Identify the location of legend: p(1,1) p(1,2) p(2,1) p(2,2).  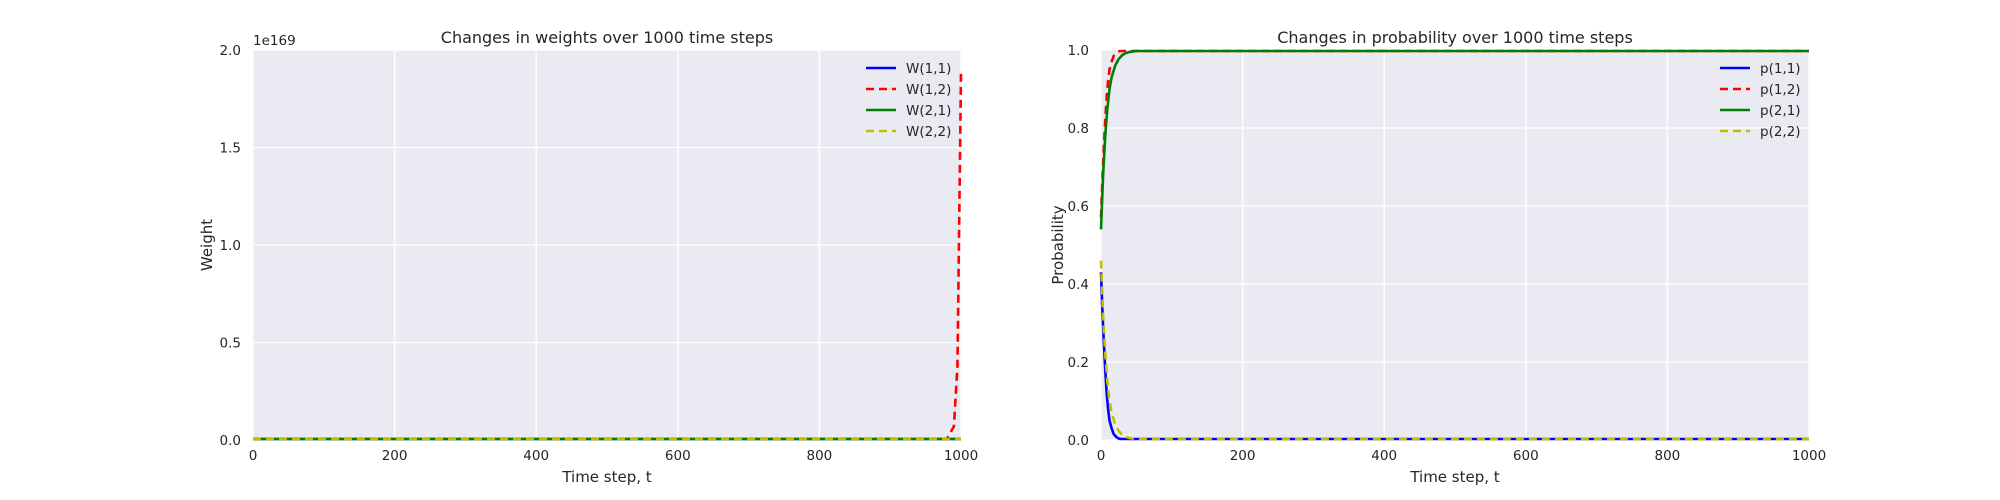
(1760, 100).